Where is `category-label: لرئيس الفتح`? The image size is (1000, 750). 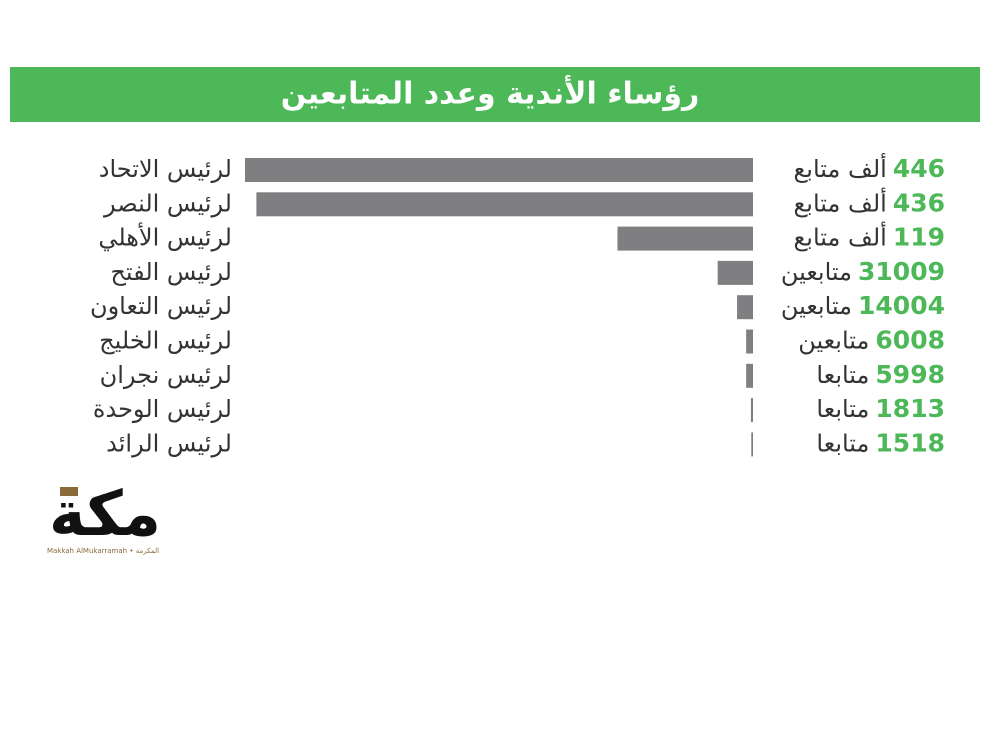
category-label: لرئيس الفتح is located at coordinates (171, 272).